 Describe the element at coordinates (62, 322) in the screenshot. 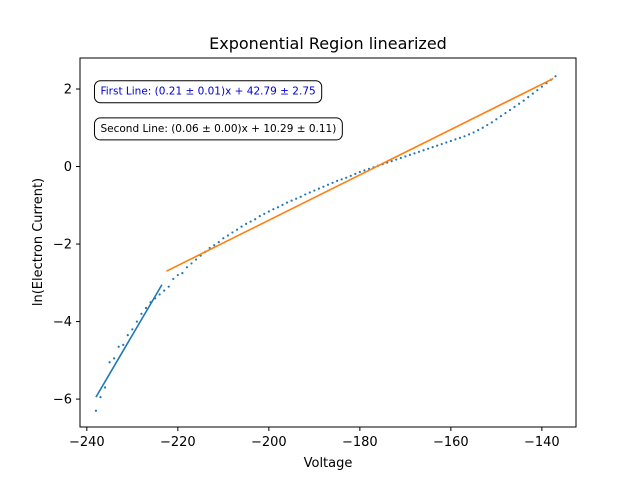

I see `y-tick-label: −4` at that location.